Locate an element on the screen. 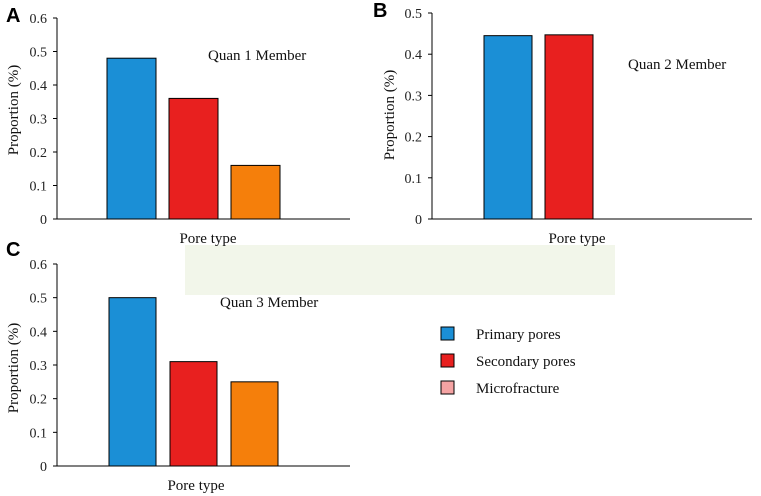 Image resolution: width=761 pixels, height=496 pixels. panel-letter: B is located at coordinates (380, 11).